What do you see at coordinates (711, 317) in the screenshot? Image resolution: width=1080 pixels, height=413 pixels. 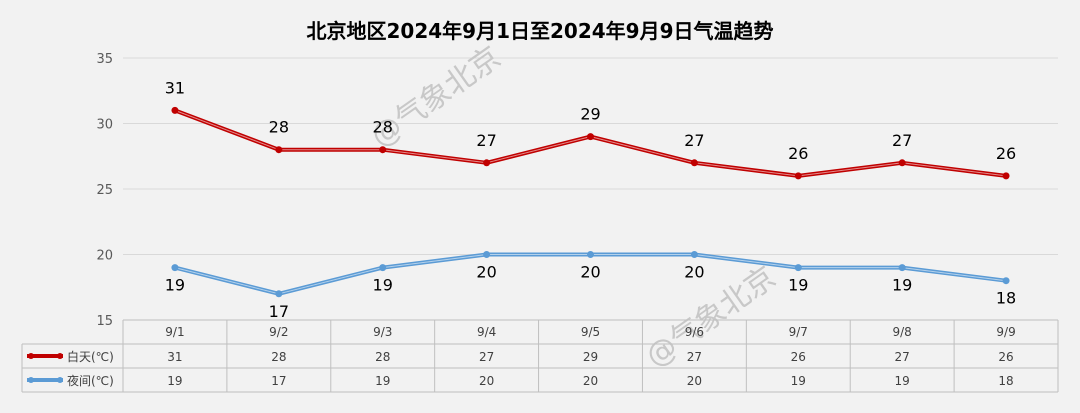 I see `watermark-text: @气象北京` at bounding box center [711, 317].